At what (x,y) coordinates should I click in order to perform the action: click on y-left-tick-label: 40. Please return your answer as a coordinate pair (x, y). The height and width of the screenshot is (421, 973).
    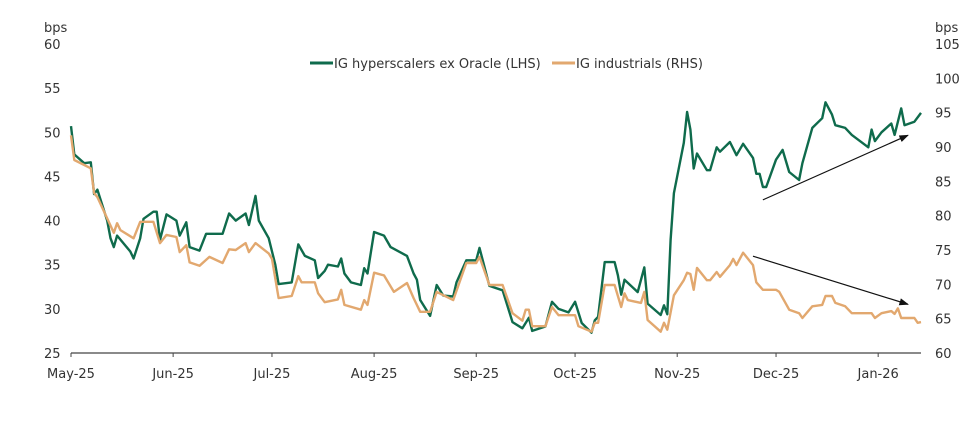
    Looking at the image, I should click on (52, 222).